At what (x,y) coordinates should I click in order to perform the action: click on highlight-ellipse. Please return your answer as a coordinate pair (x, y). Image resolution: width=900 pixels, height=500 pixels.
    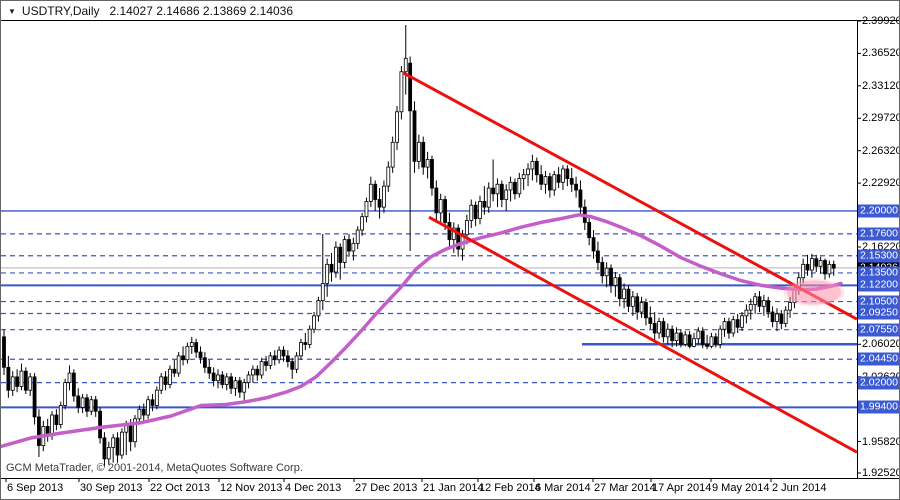
    Looking at the image, I should click on (814, 292).